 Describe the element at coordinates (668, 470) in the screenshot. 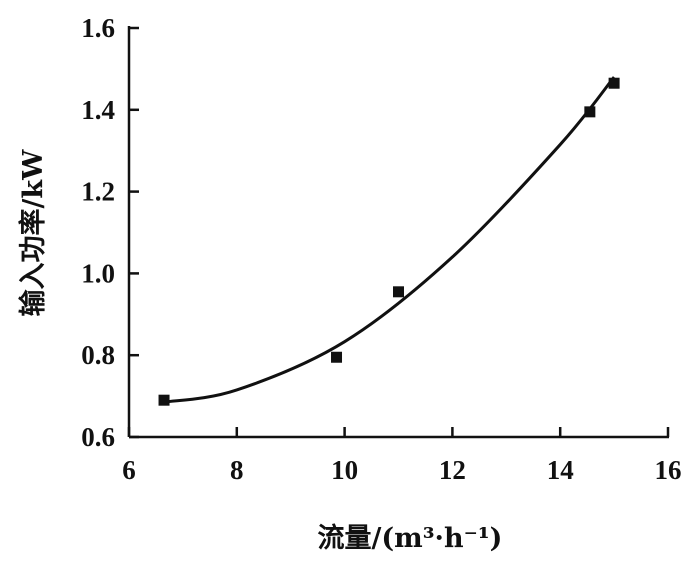

I see `x-tick-label: 16` at that location.